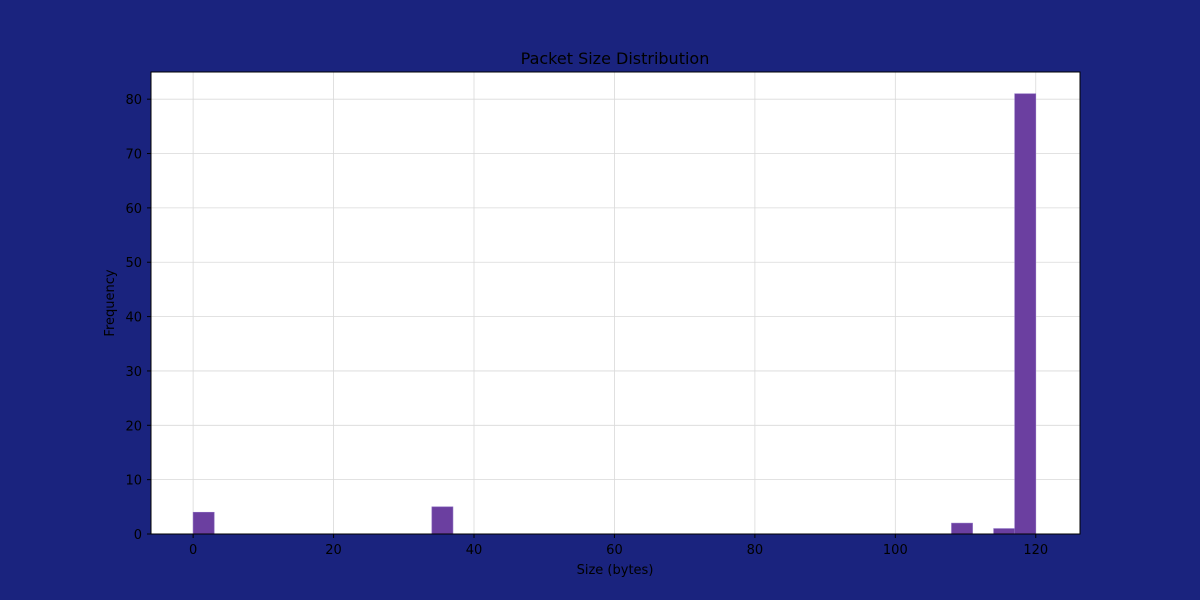  I want to click on y-tick-label: 40, so click(133, 318).